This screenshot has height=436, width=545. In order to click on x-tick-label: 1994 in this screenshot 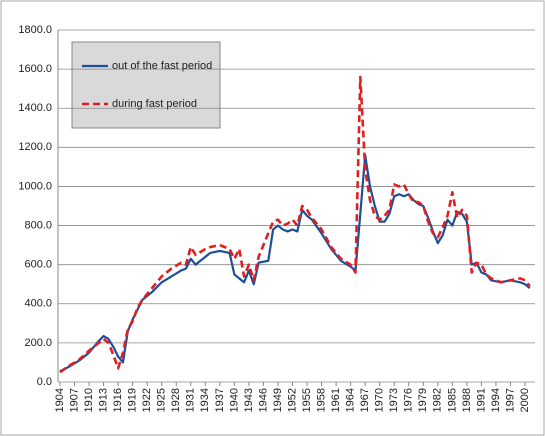, I will do `click(496, 400)`.